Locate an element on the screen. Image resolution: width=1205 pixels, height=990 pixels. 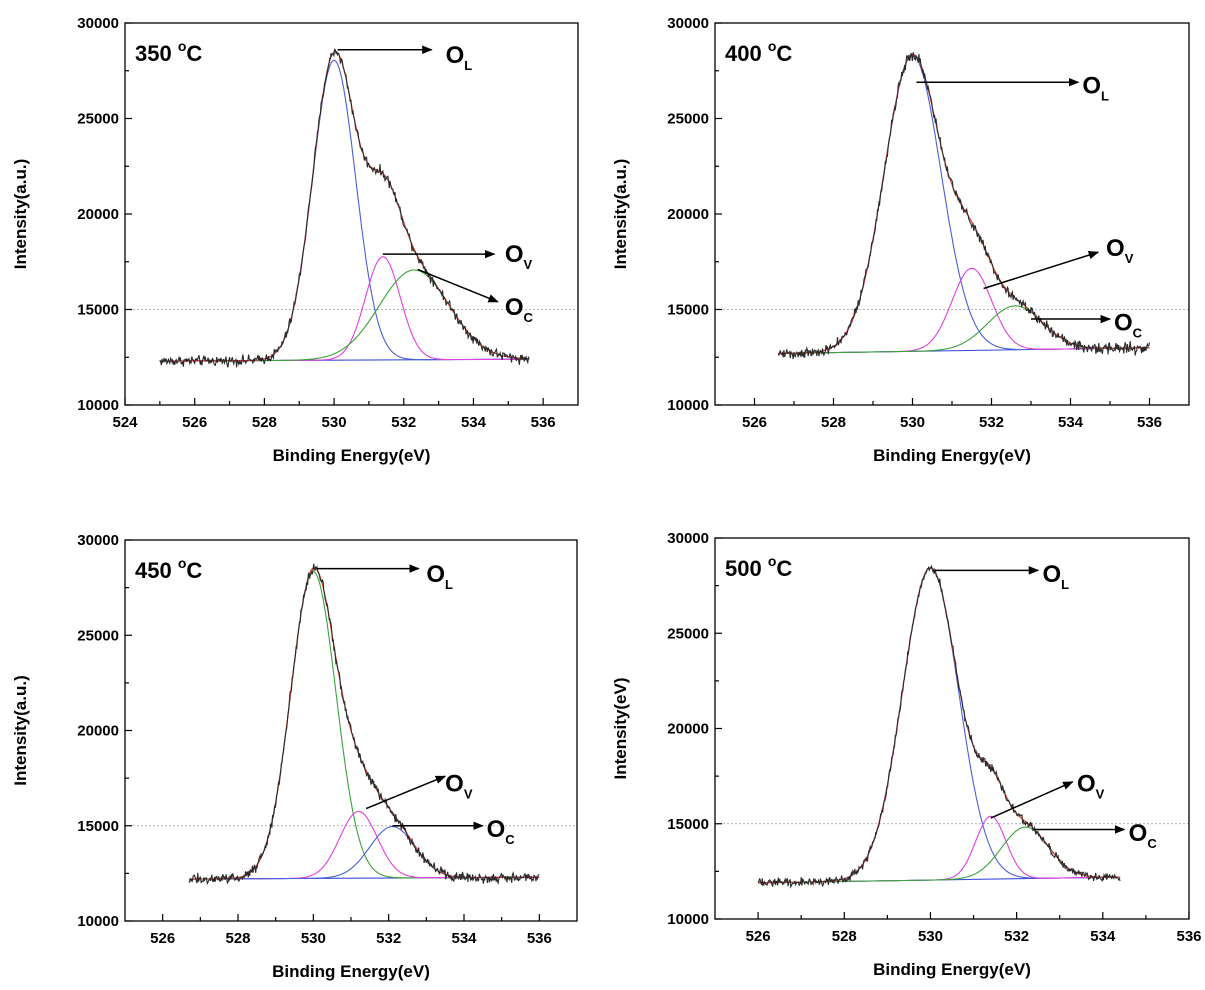
peak-curve-ol-400c is located at coordinates (964, 204).